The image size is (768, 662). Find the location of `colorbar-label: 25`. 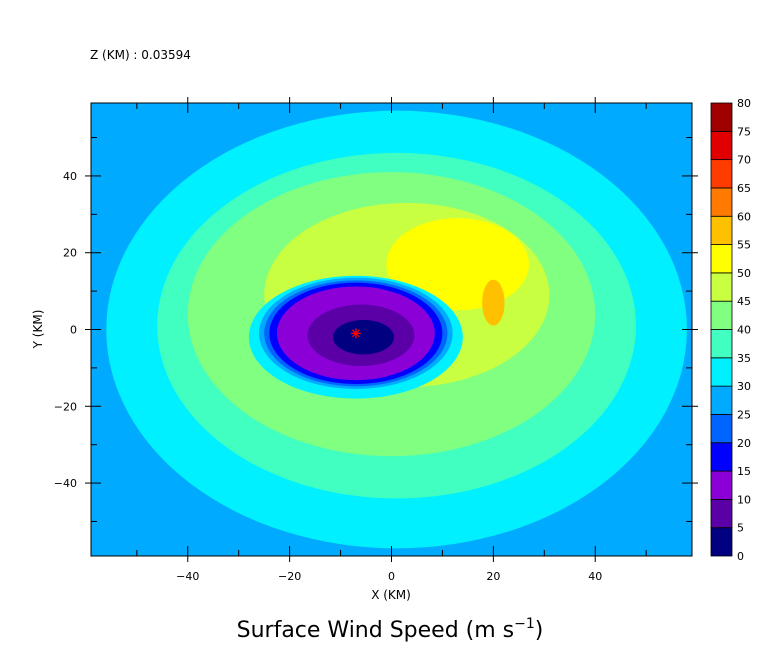

colorbar-label: 25 is located at coordinates (744, 414).